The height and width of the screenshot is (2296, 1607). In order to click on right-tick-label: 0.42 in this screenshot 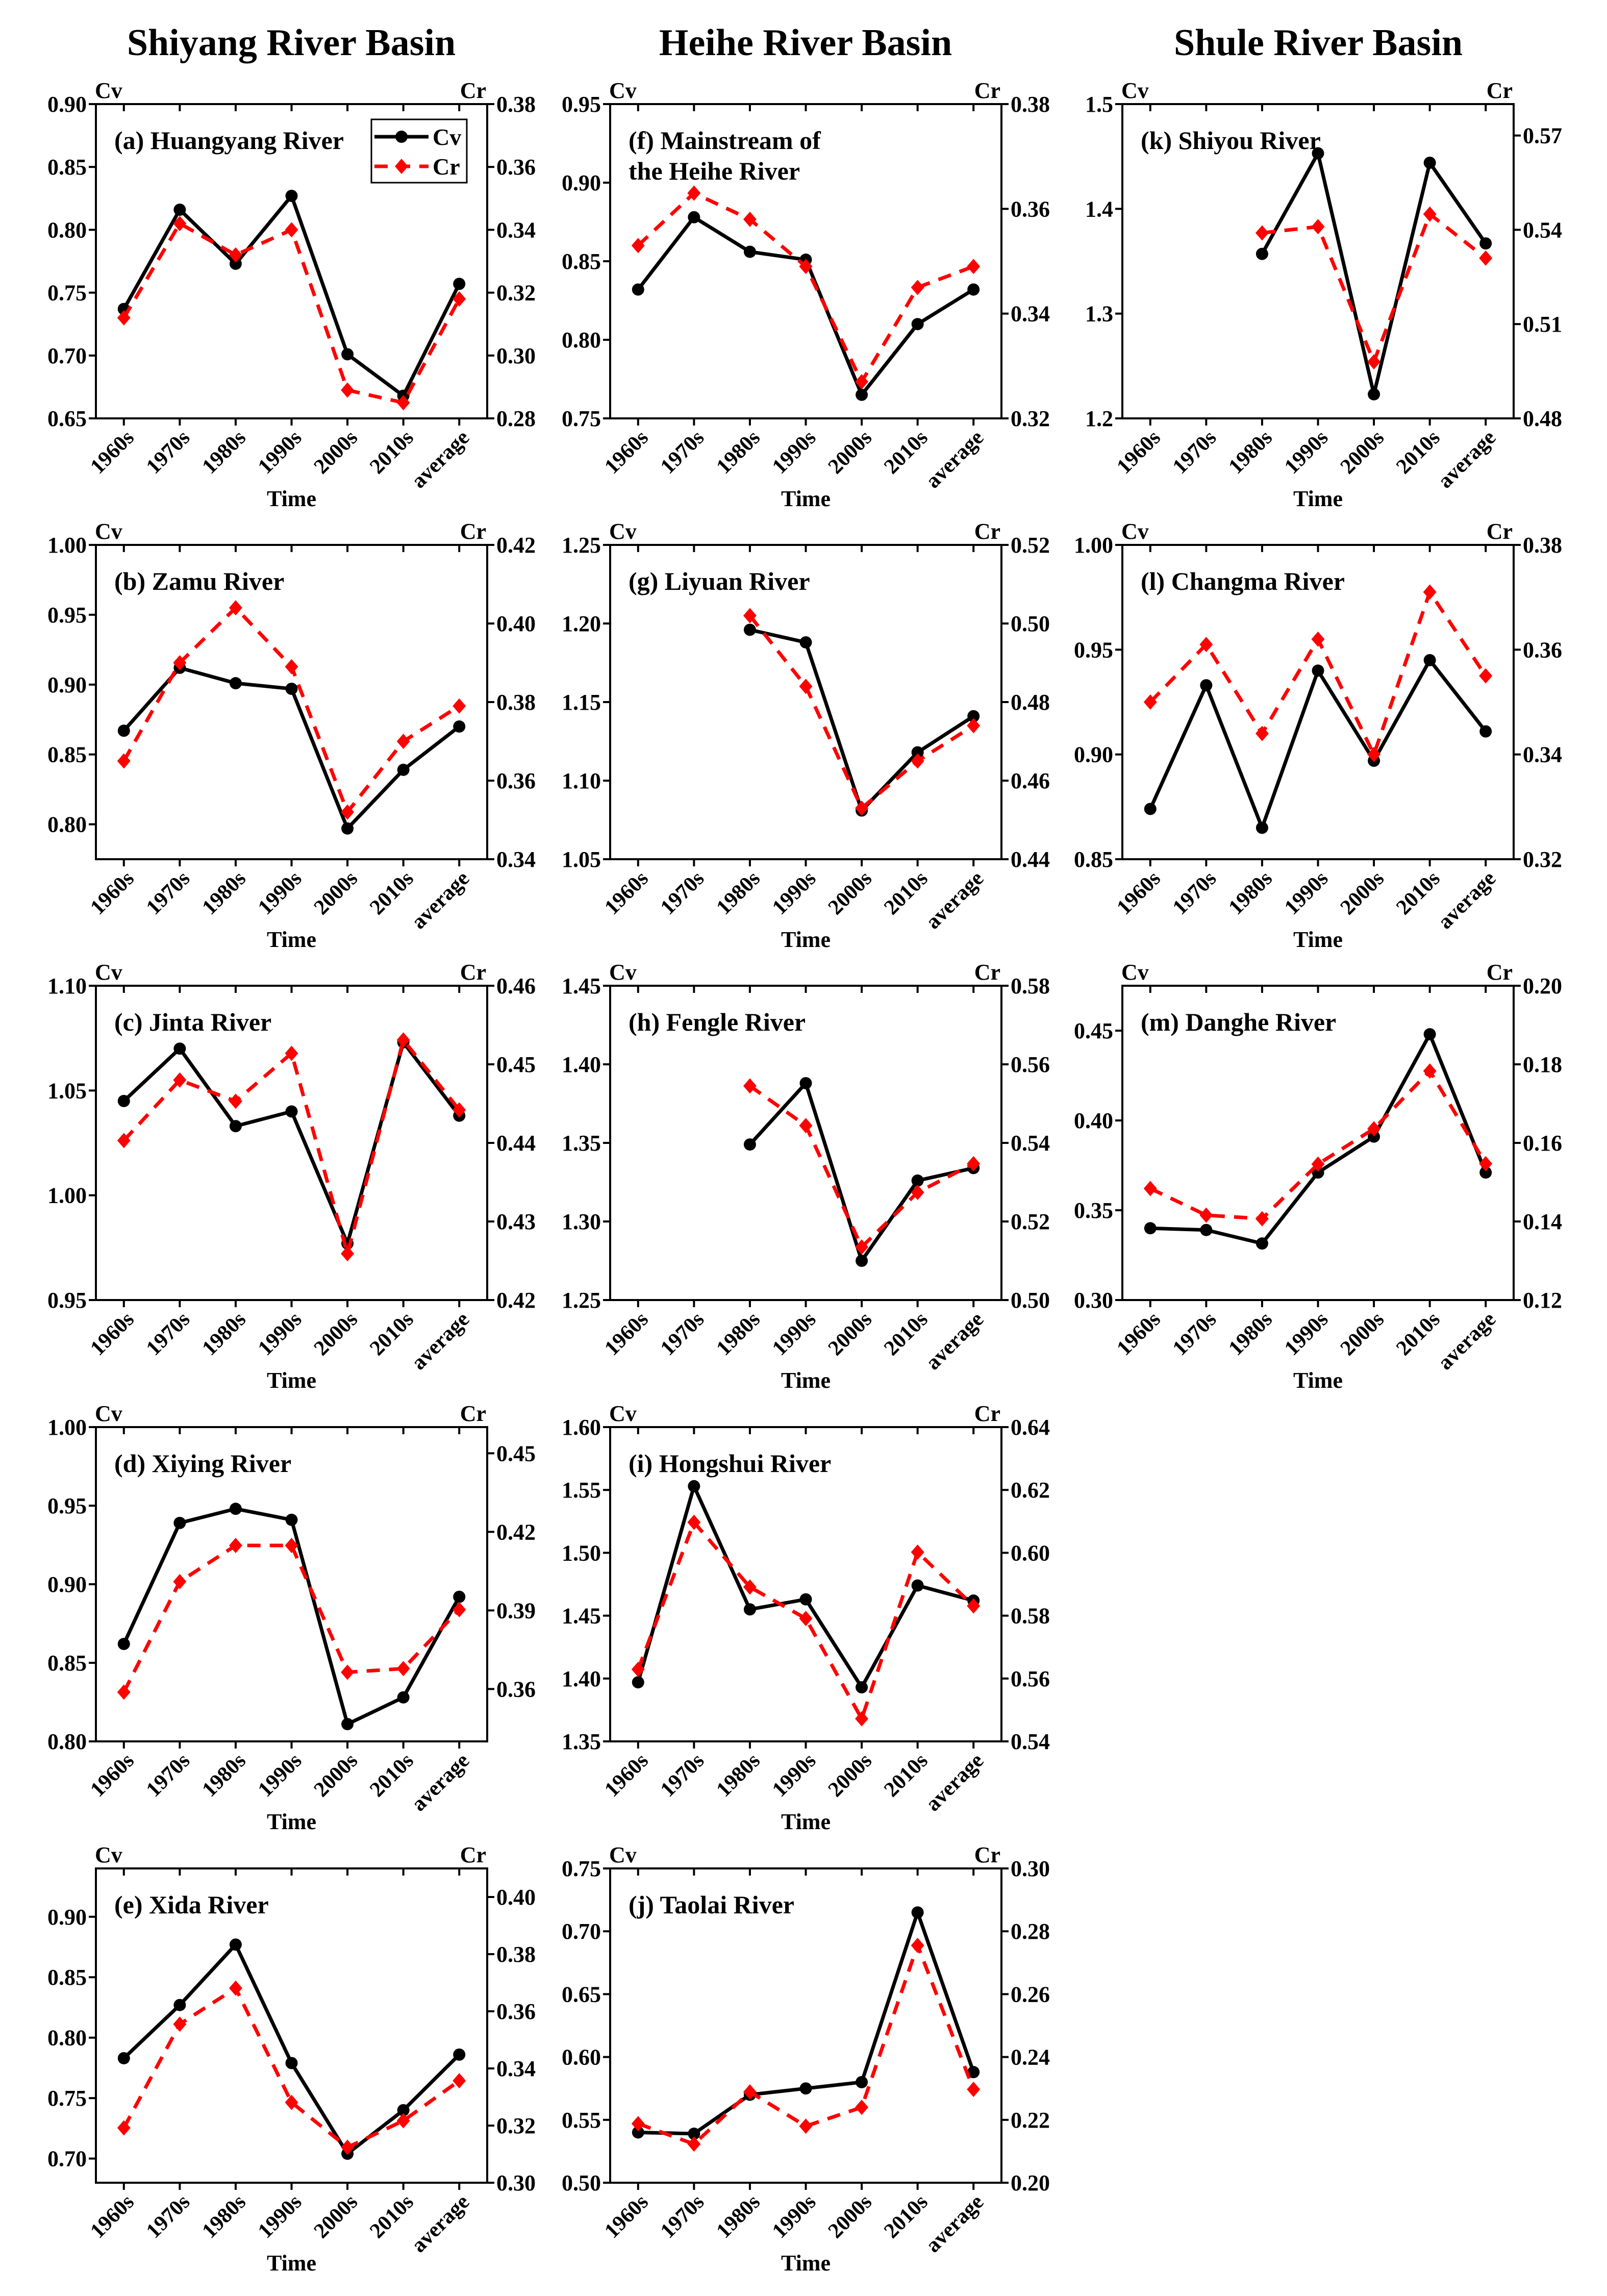, I will do `click(516, 545)`.